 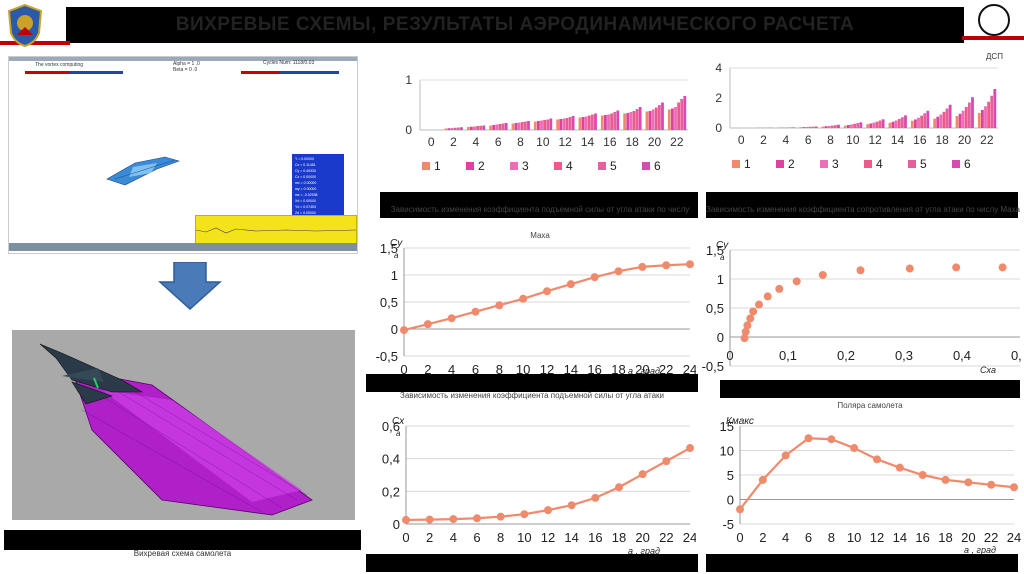 I want to click on x-tick-label: 14, so click(x=571, y=369).